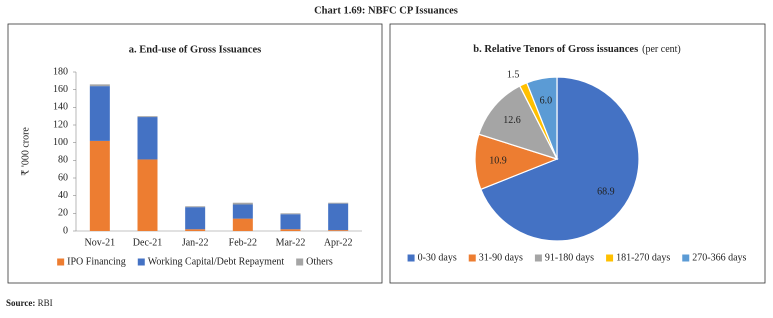 The image size is (773, 318). Describe the element at coordinates (498, 160) in the screenshot. I see `data-label: 10.9` at that location.